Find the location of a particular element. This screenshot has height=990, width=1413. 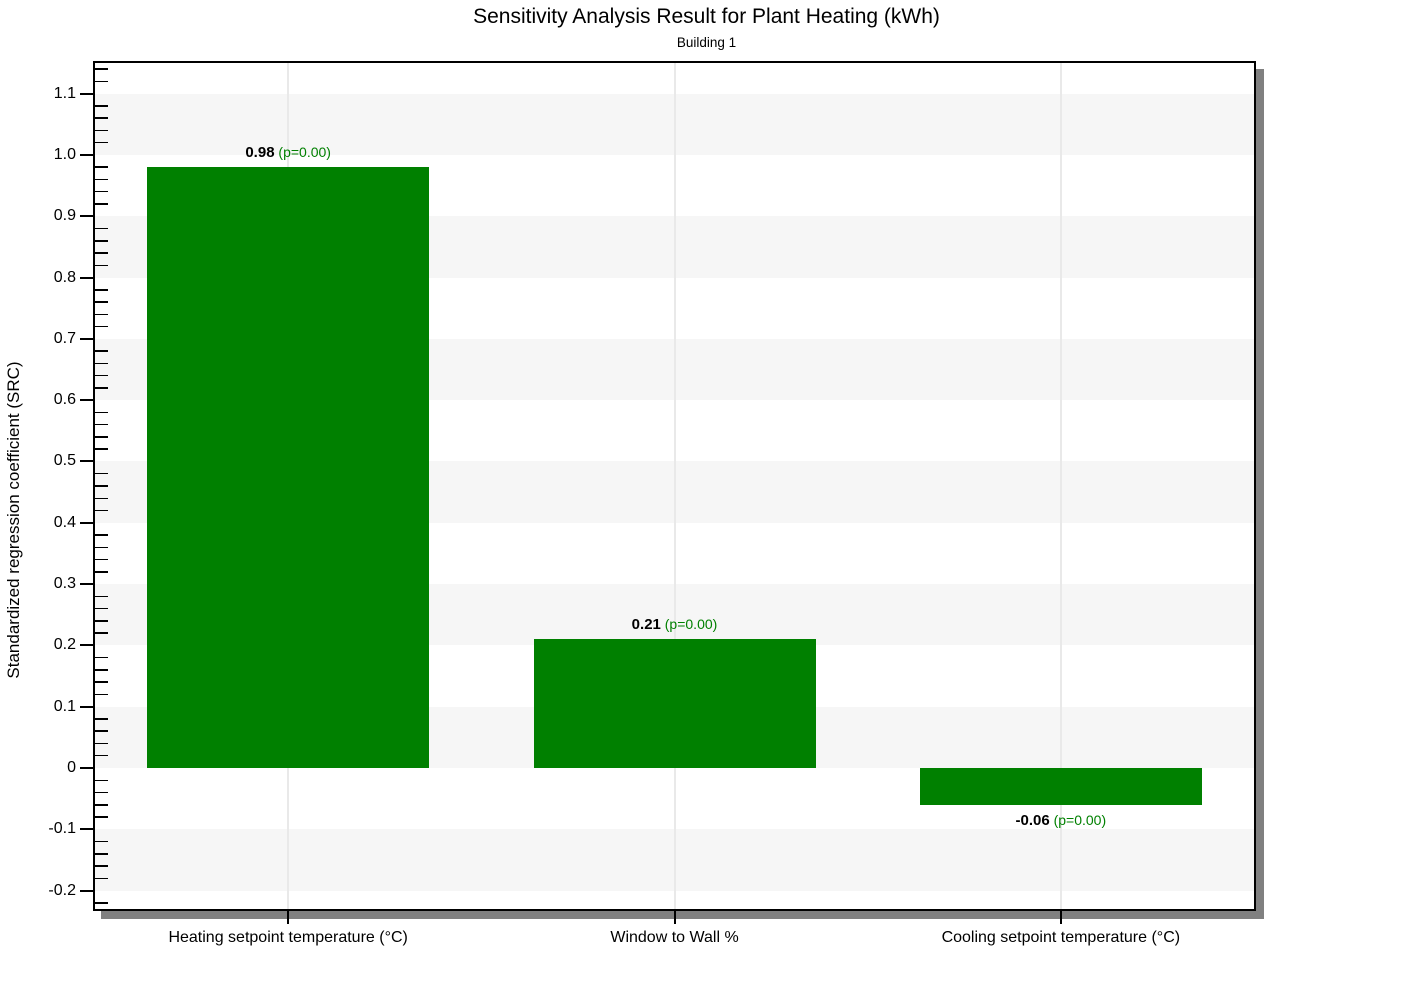

x-category-label-3: Cooling setpoint temperature (°C) is located at coordinates (1061, 937).